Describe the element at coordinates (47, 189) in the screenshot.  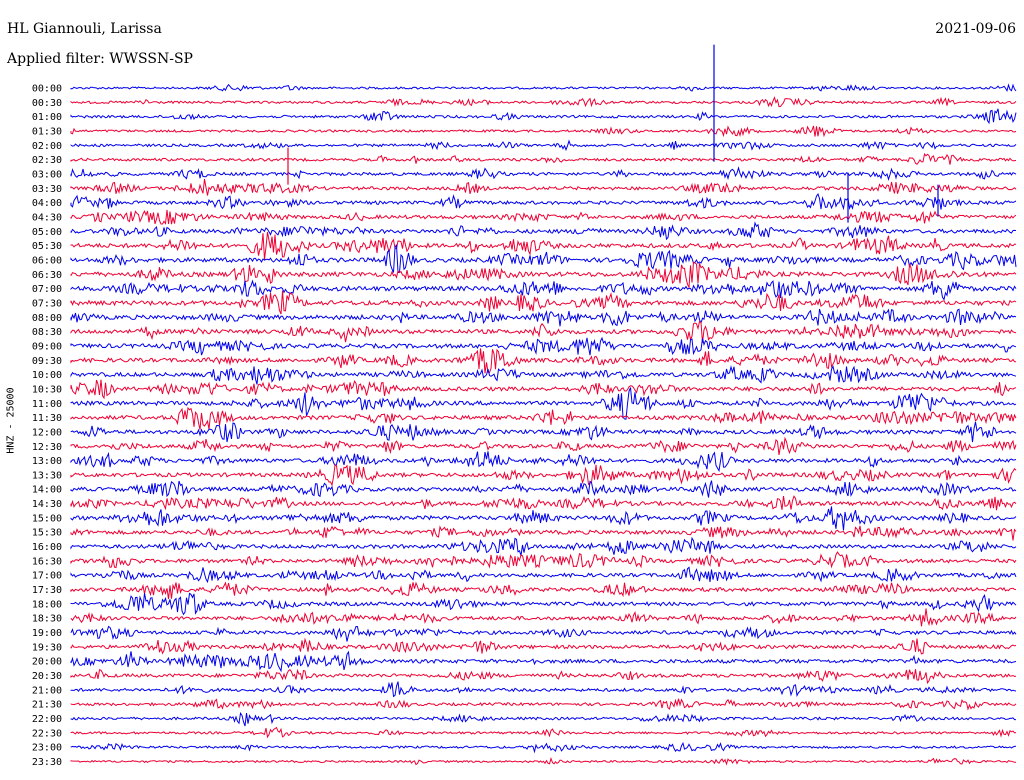
I see `time-label: 03:30` at that location.